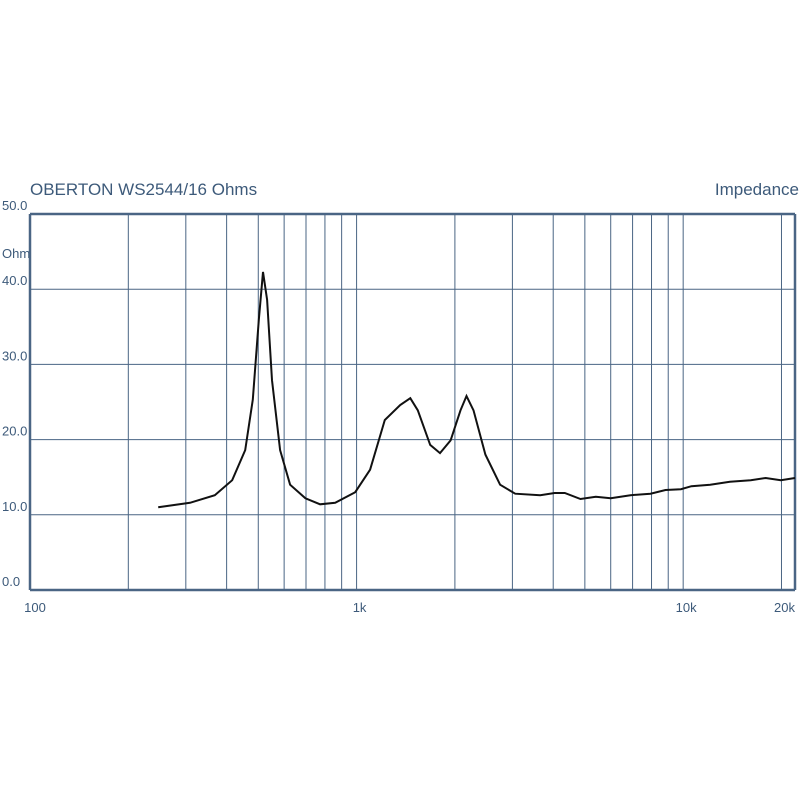  I want to click on y-tick-label: 20.0, so click(14, 431).